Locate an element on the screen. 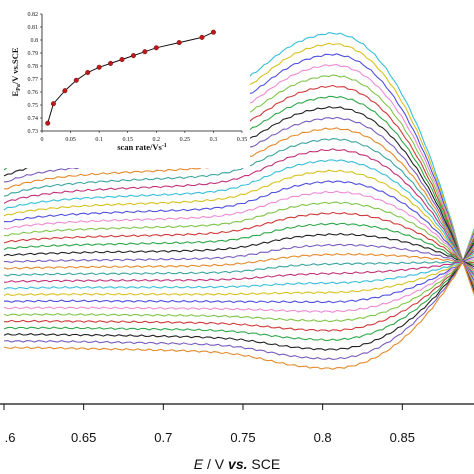 The height and width of the screenshot is (474, 474). x-axis: .6 0.65 0.7 0.75 0.8 0.85 E / V vs. SCE is located at coordinates (237, 437).